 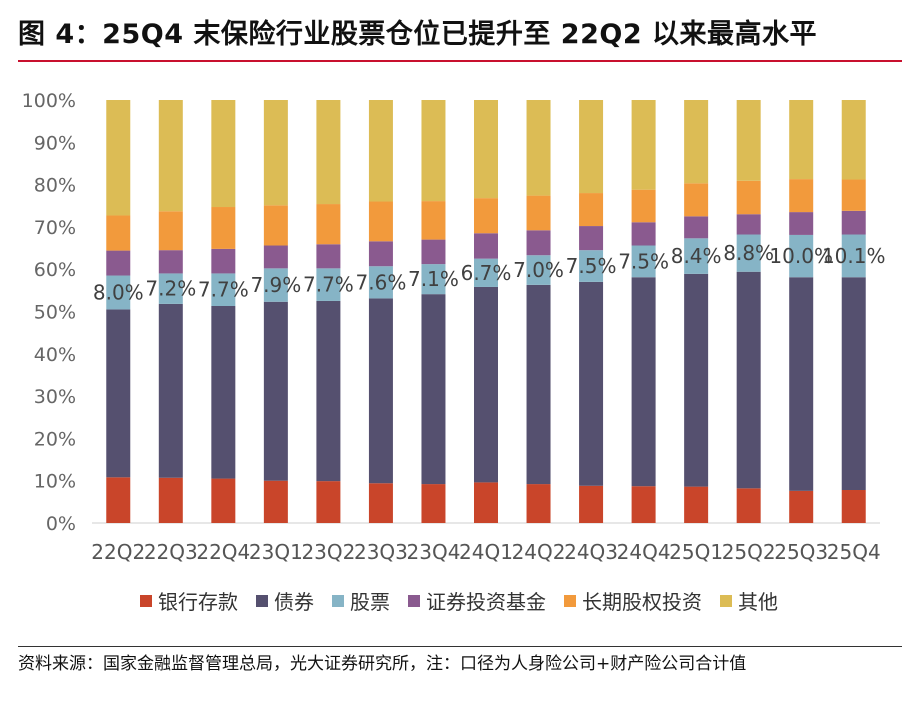 I want to click on bar-segment-22Q2-股票, so click(x=118, y=292).